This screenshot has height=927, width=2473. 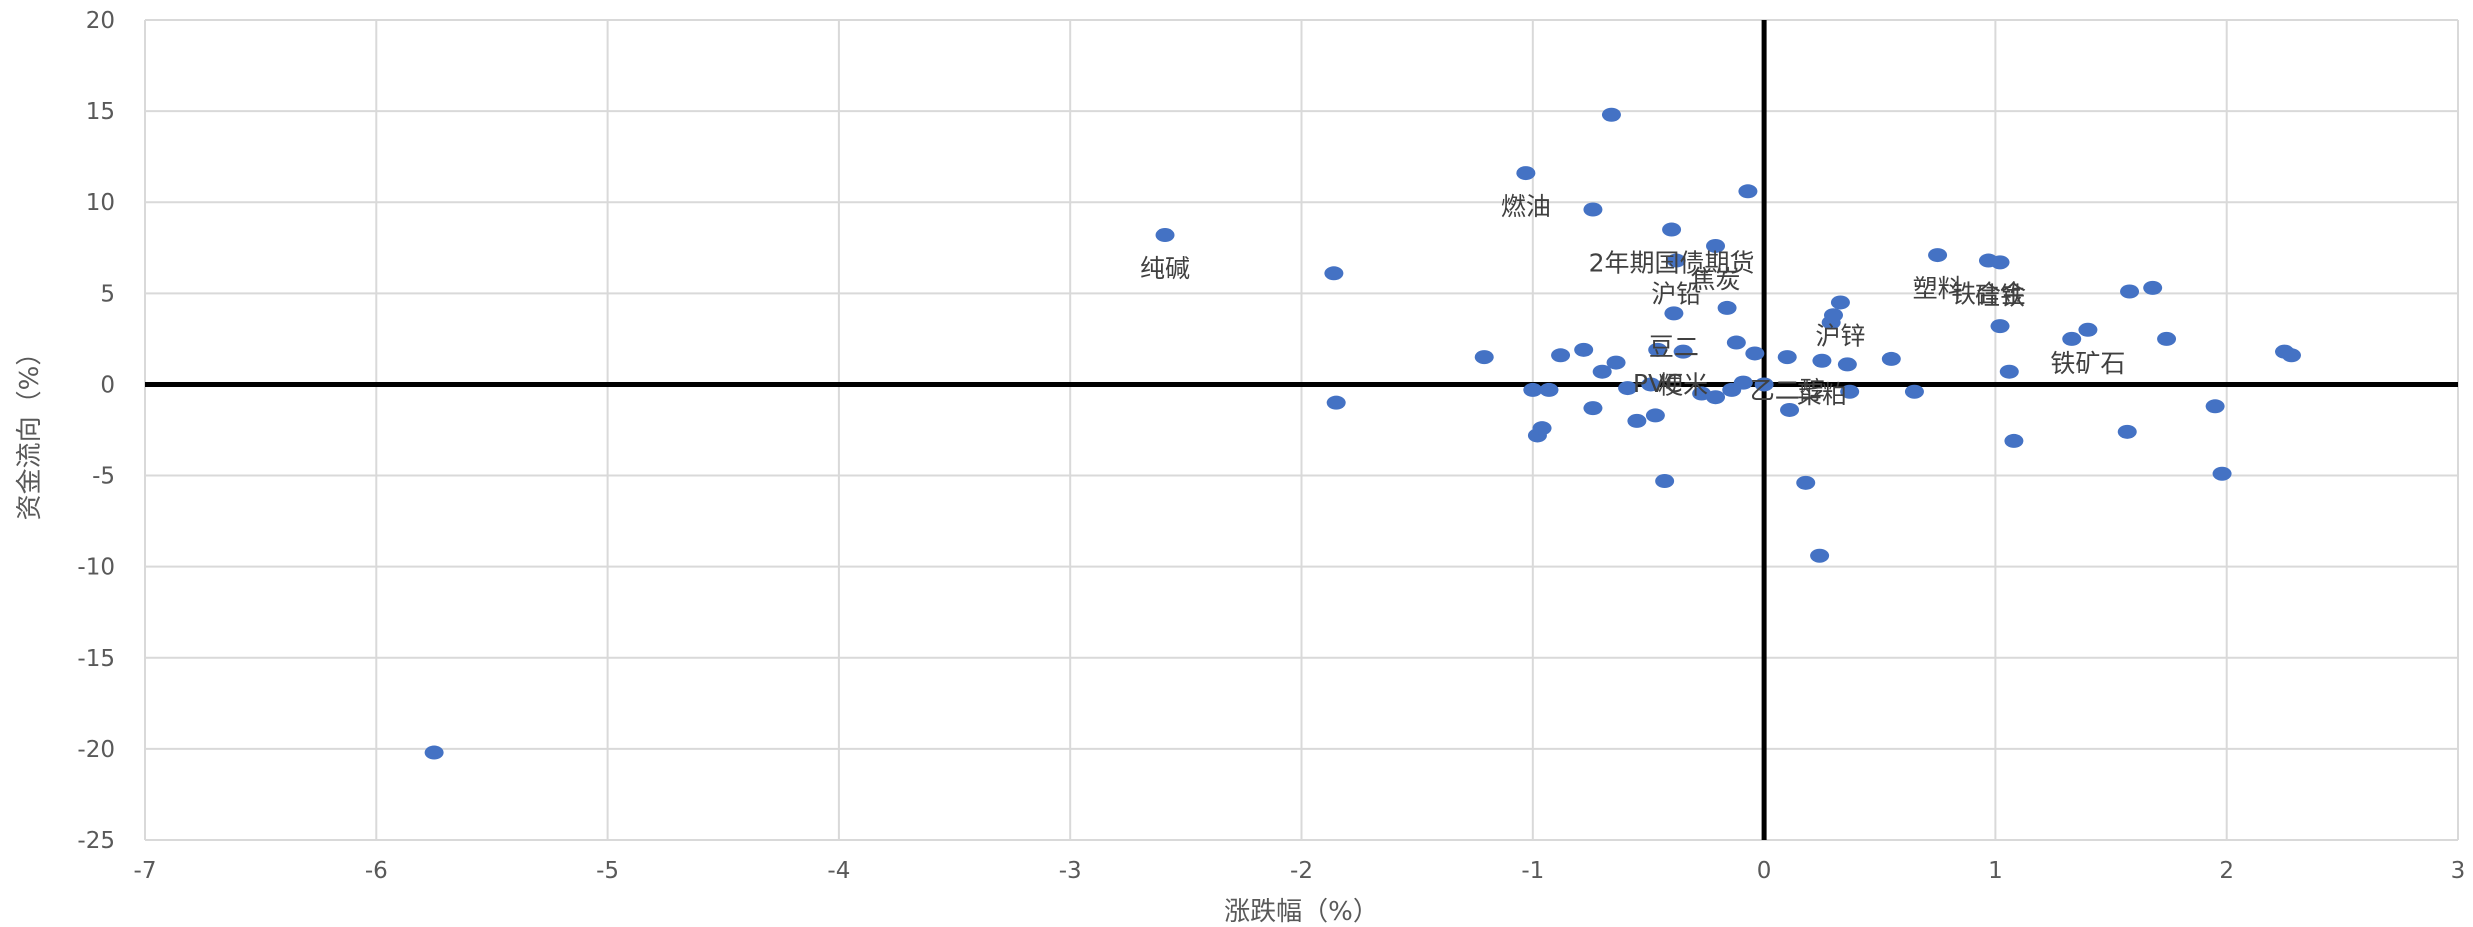 What do you see at coordinates (1676, 294) in the screenshot?
I see `point-label: 沪铅` at bounding box center [1676, 294].